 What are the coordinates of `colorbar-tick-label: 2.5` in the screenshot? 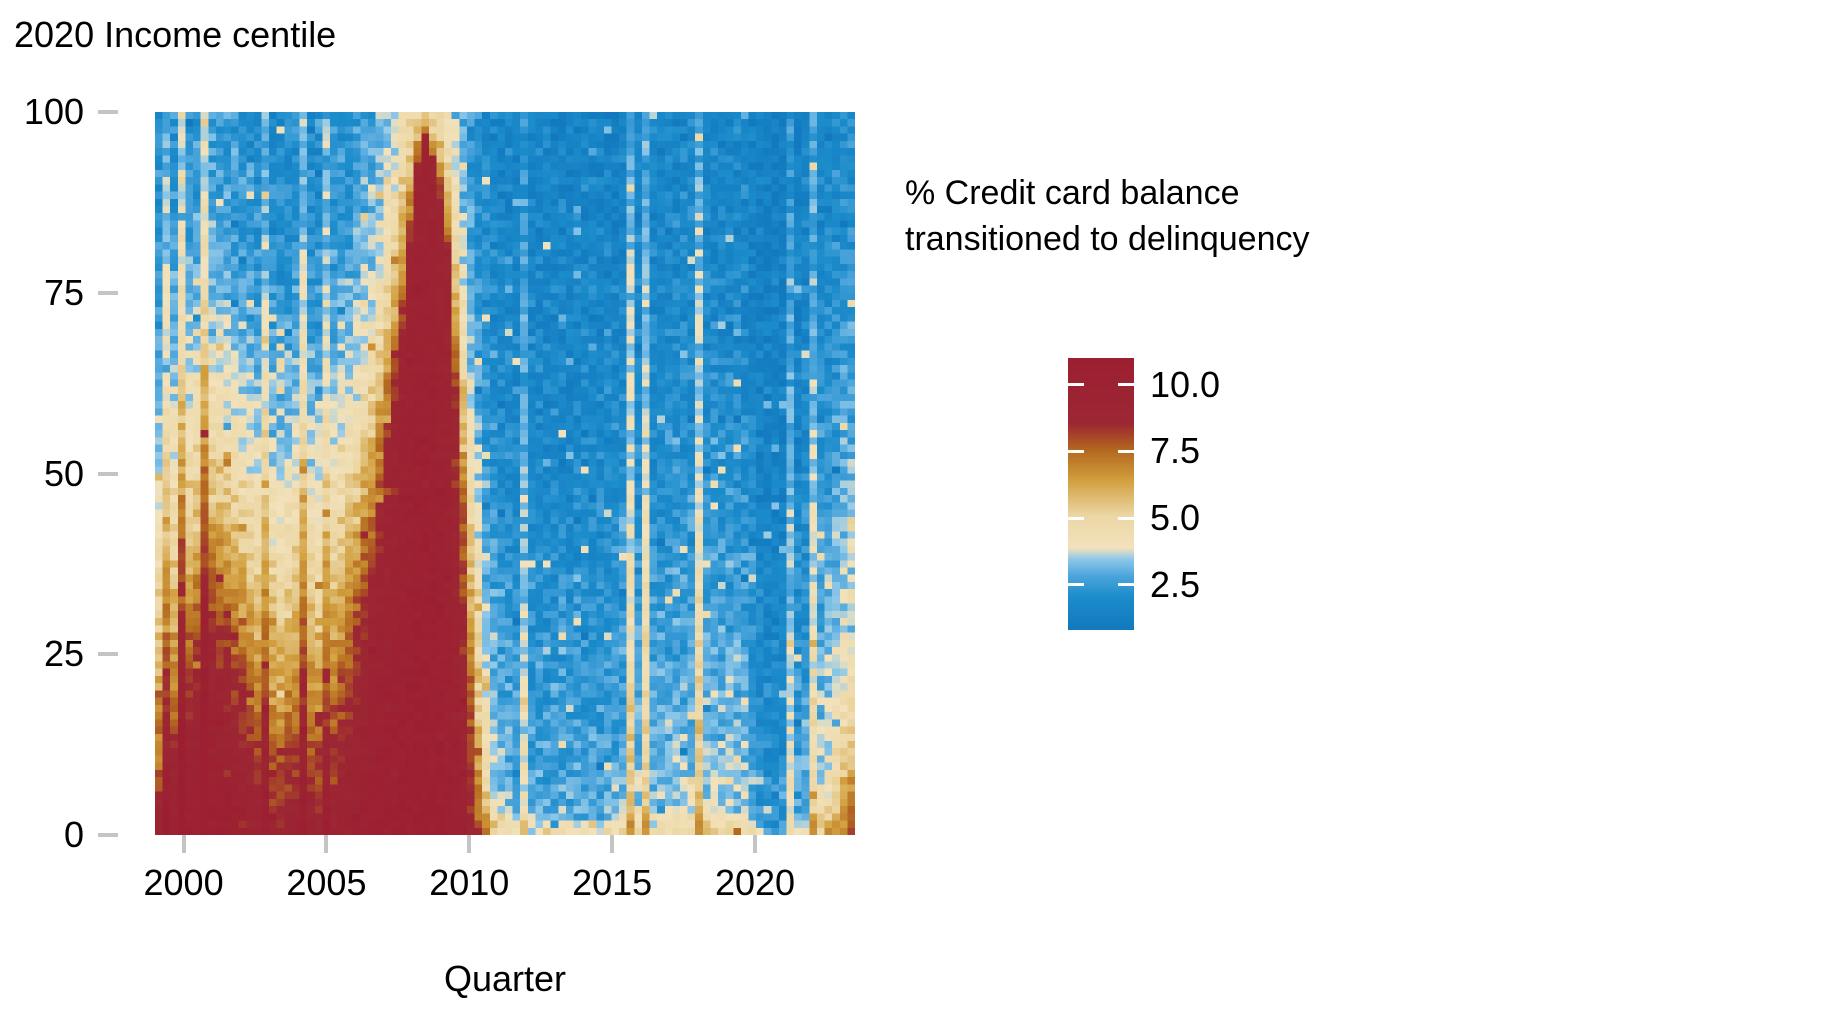 It's located at (1175, 584).